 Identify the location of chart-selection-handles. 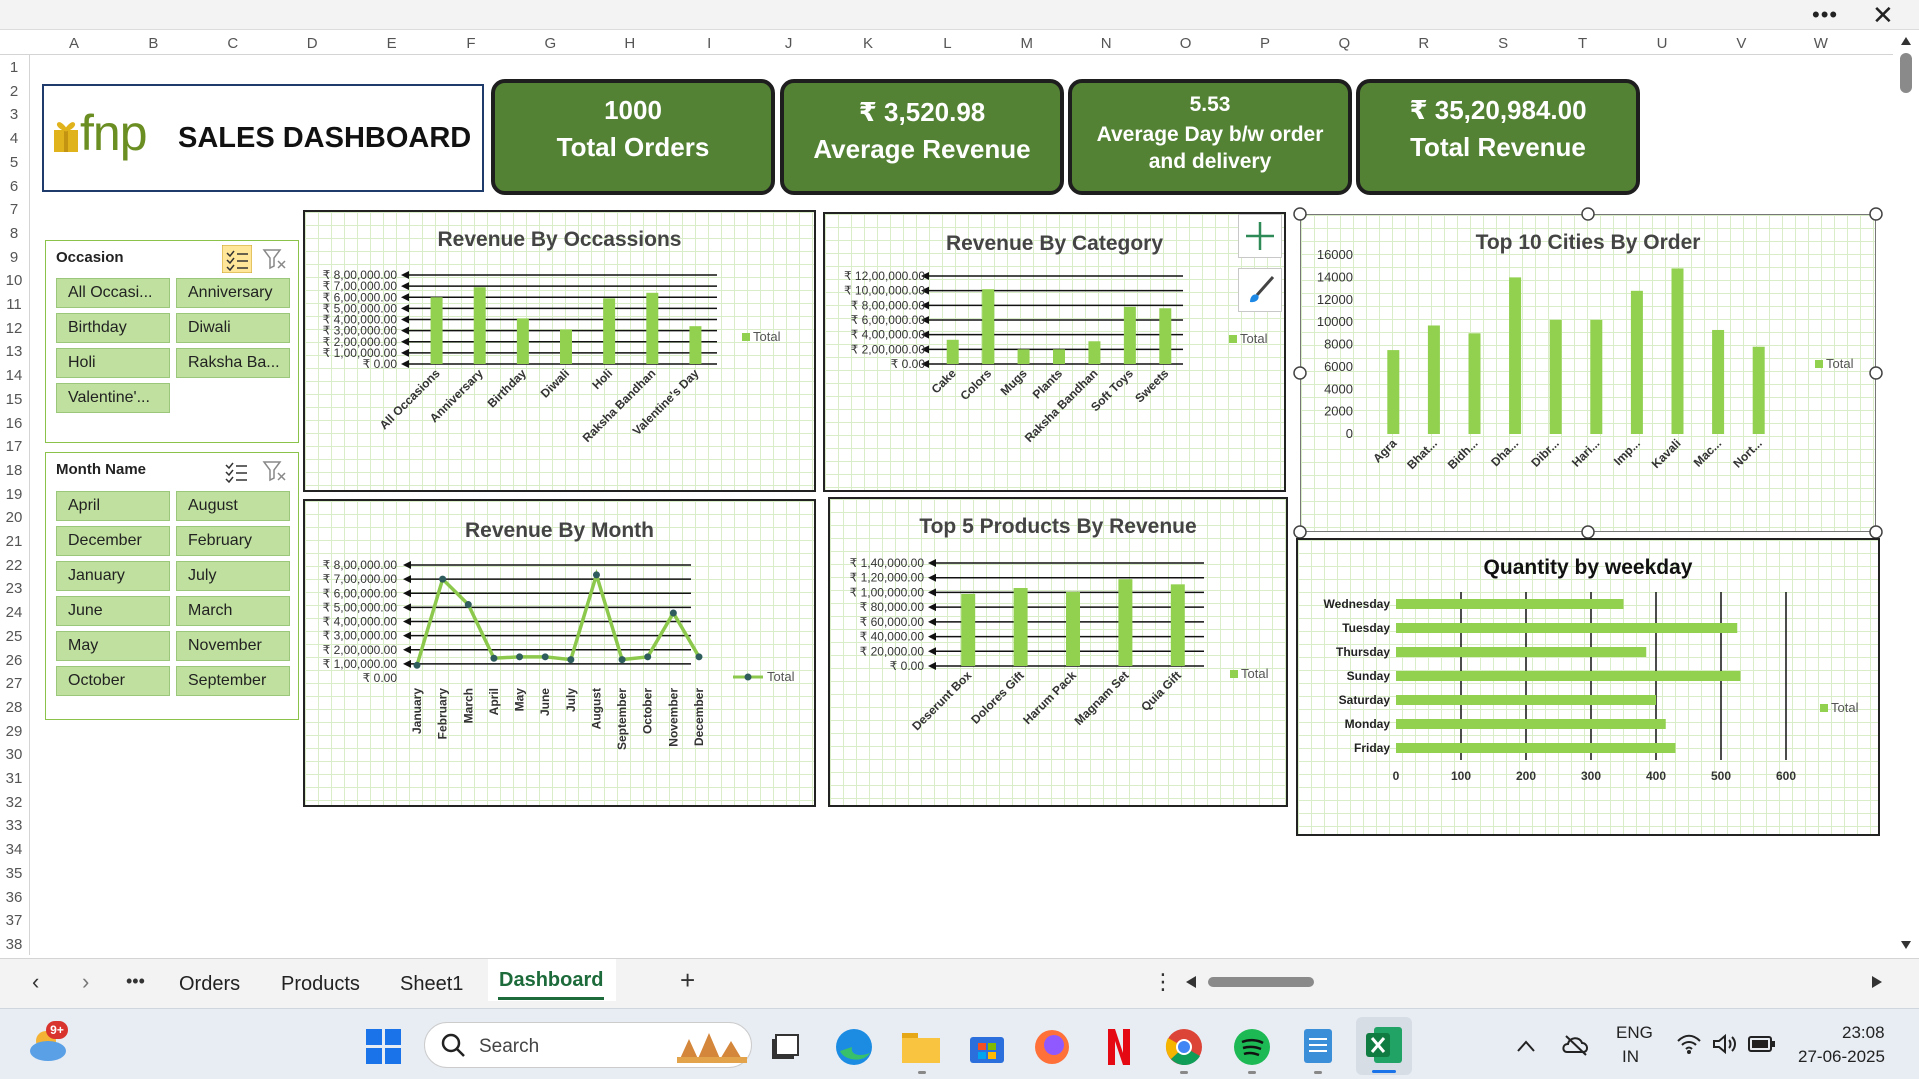
(1588, 373).